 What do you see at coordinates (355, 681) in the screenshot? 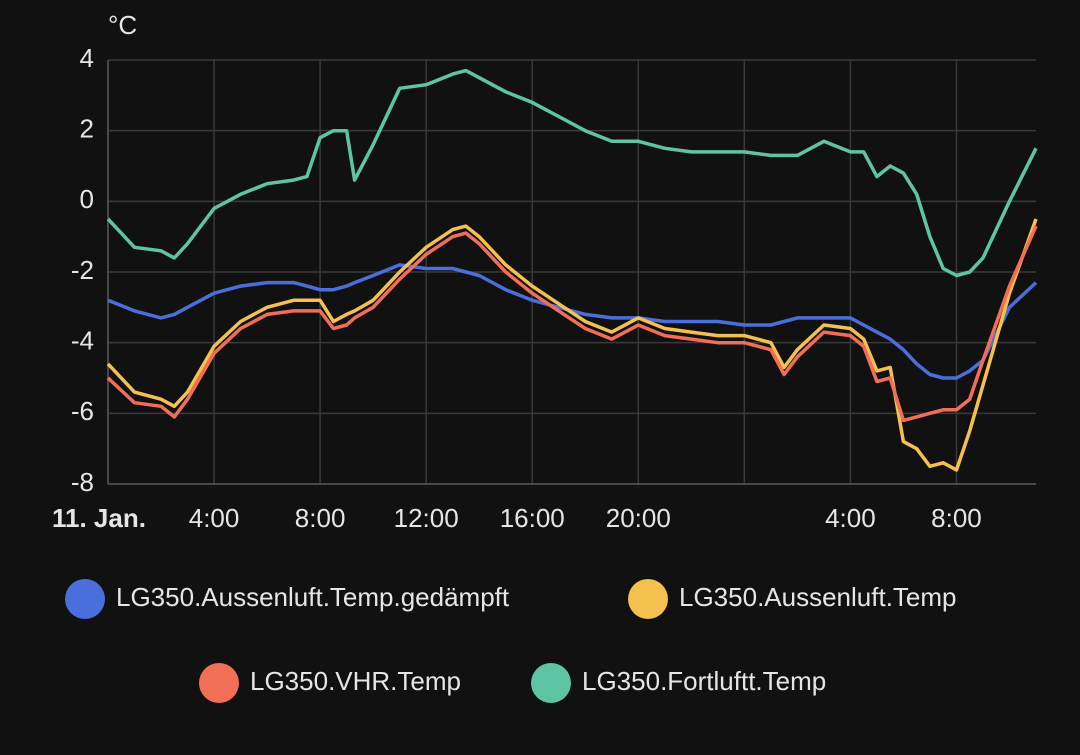
I see `legend-label: LG350.VHR.Temp` at bounding box center [355, 681].